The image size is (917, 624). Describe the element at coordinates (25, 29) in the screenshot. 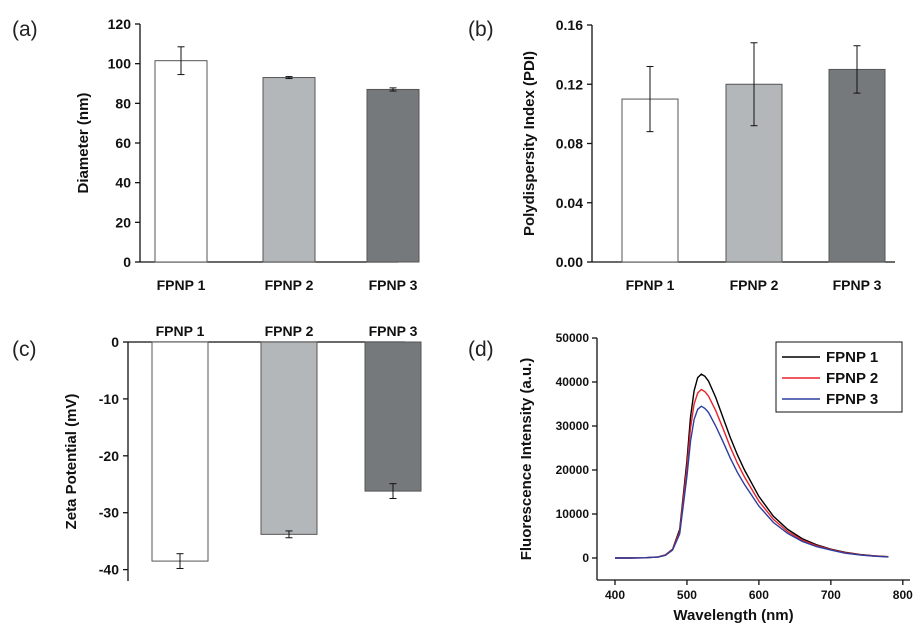

I see `panel-label: (a)` at that location.